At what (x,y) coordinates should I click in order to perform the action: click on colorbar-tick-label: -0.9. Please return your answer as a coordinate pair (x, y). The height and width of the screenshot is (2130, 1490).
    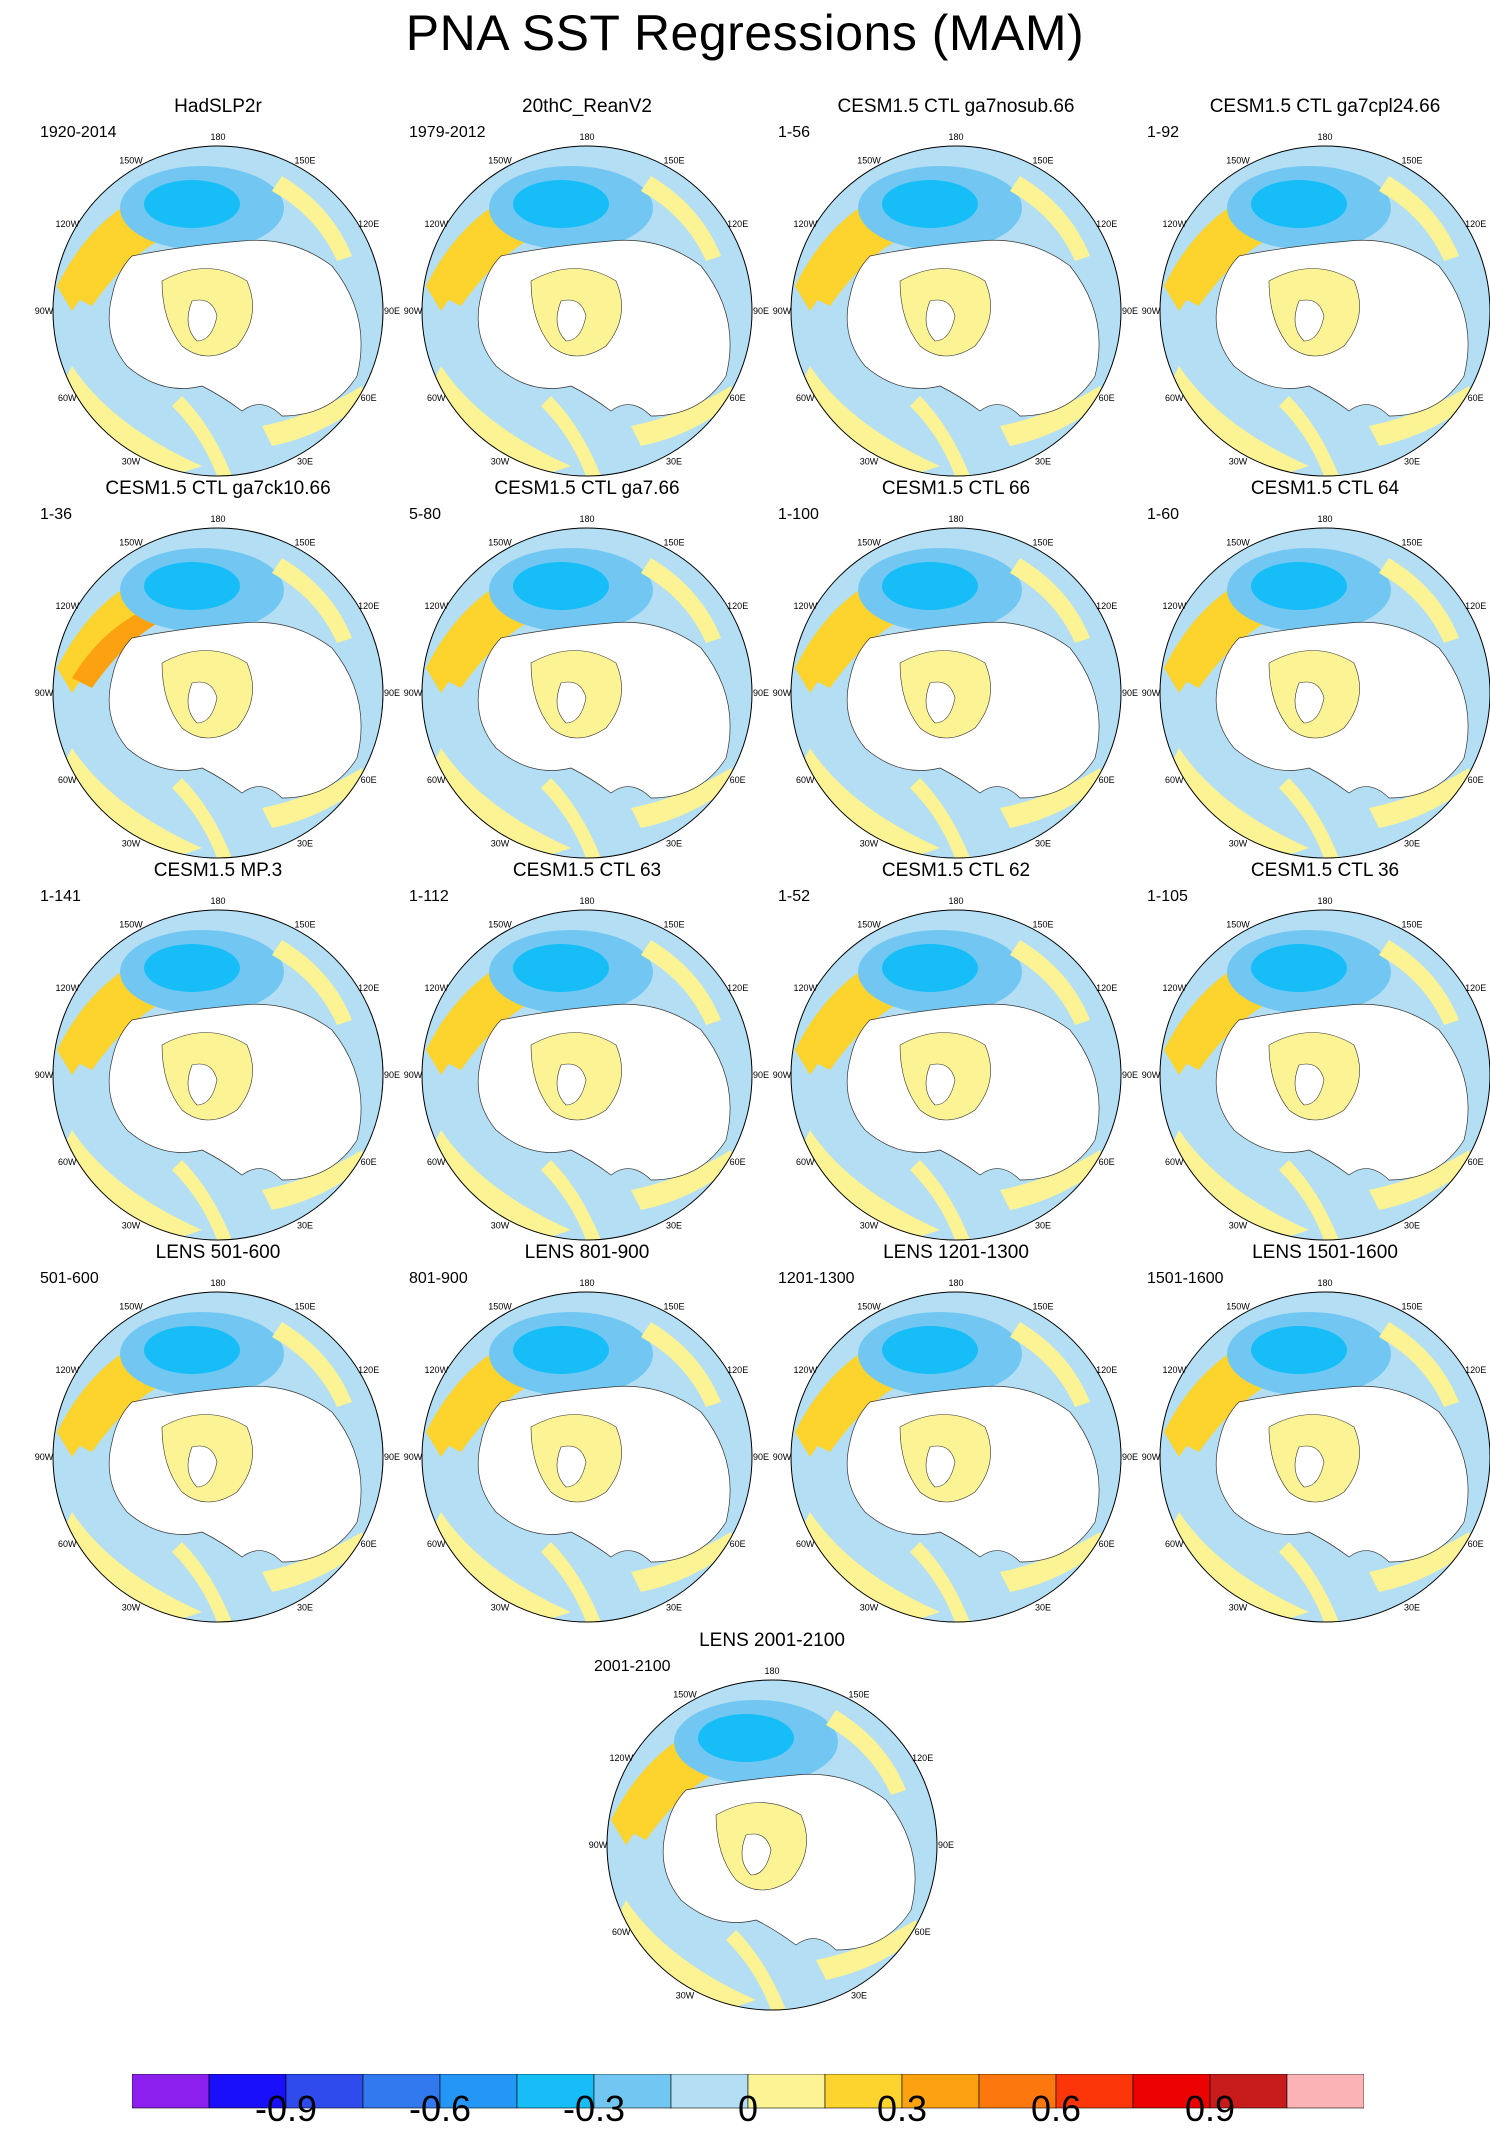
    Looking at the image, I should click on (286, 2108).